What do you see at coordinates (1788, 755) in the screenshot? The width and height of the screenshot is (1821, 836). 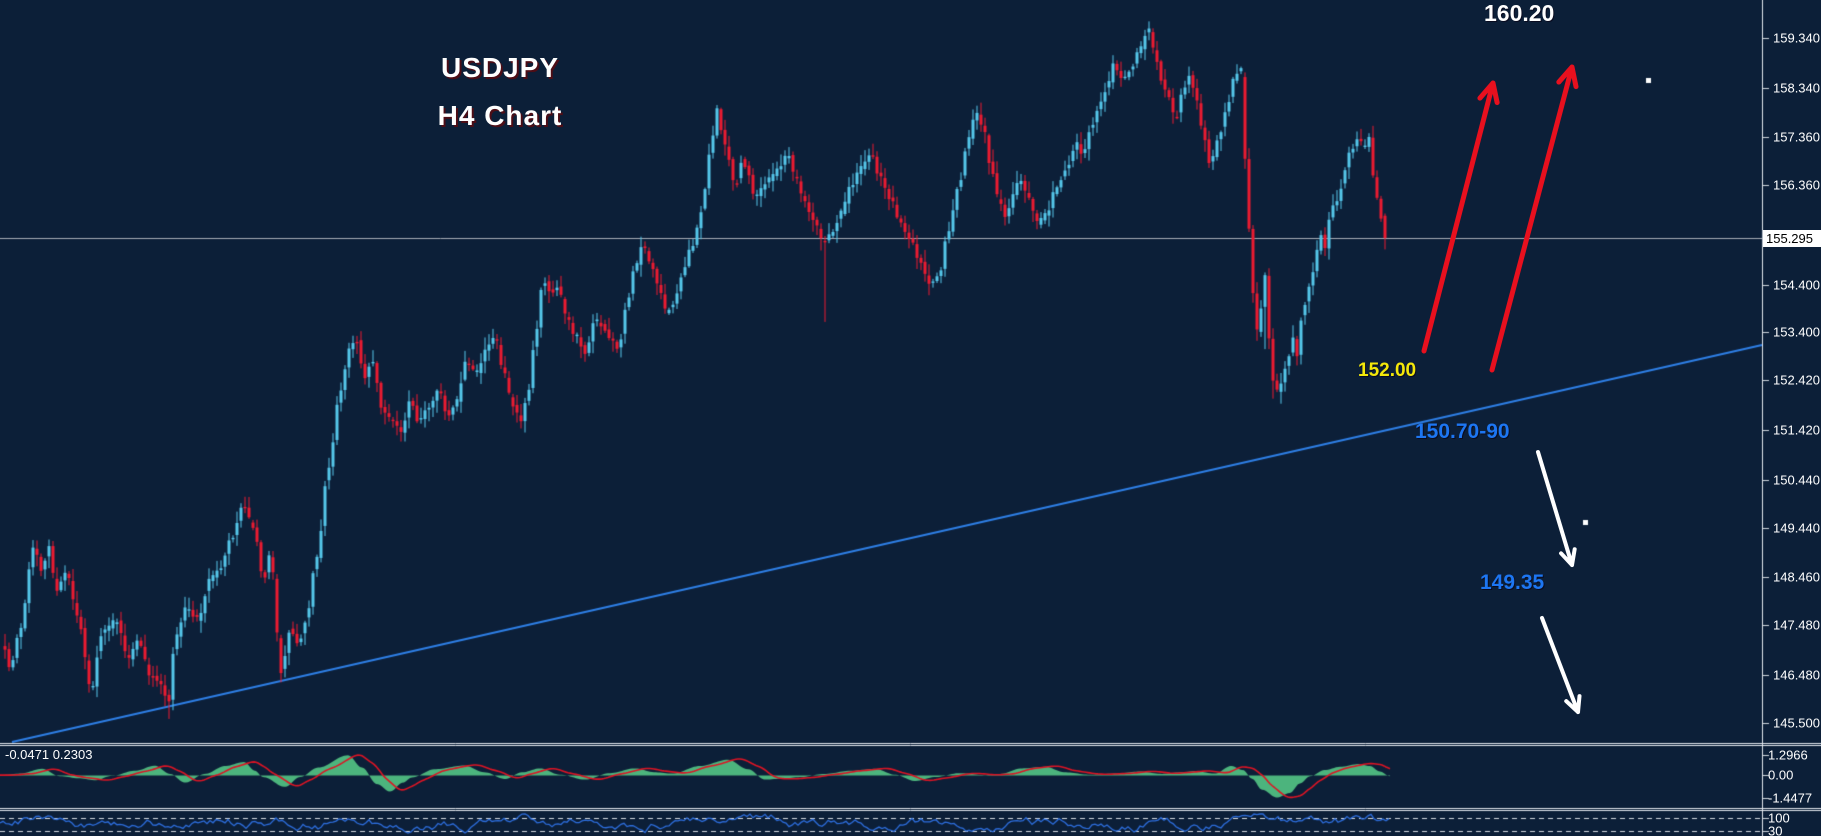 I see `indicator-scale-label: 1.2966` at bounding box center [1788, 755].